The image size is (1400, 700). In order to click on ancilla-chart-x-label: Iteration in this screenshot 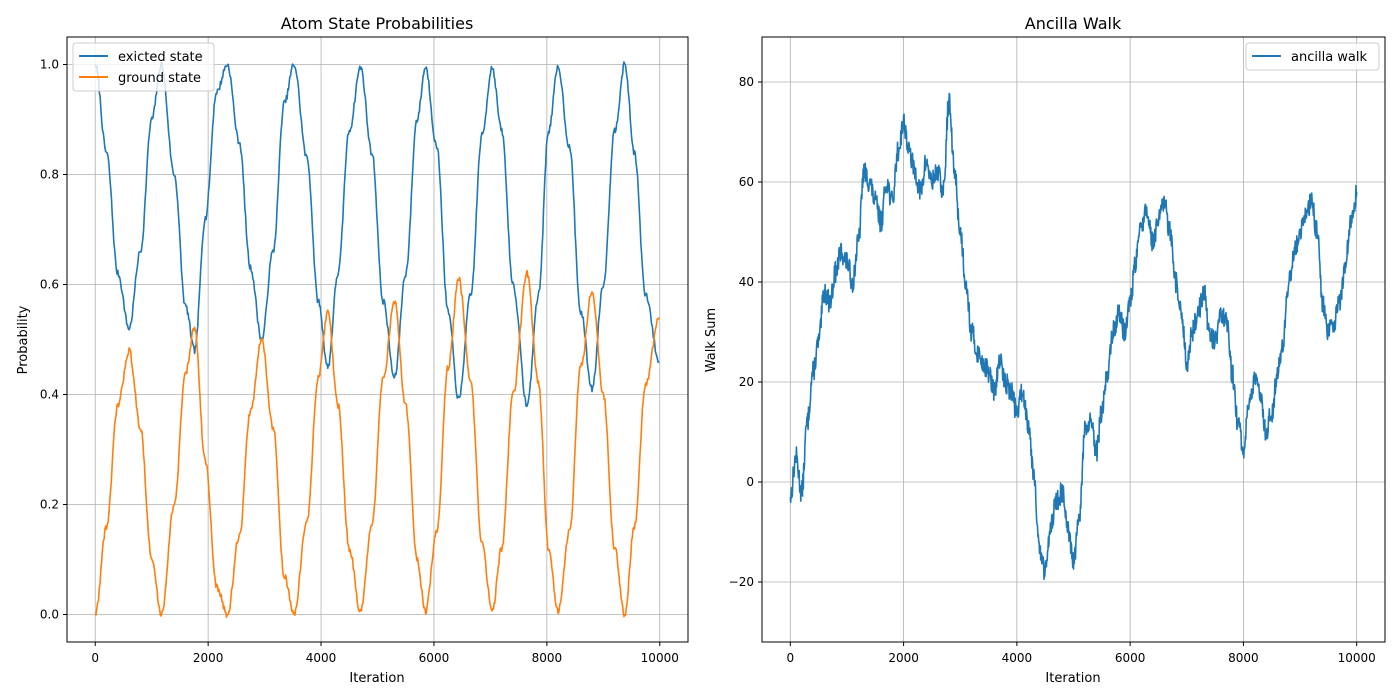, I will do `click(1072, 678)`.